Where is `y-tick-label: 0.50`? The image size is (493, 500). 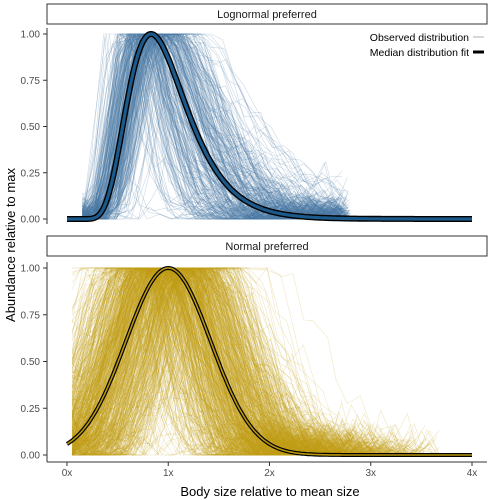
y-tick-label: 0.50 is located at coordinates (31, 362).